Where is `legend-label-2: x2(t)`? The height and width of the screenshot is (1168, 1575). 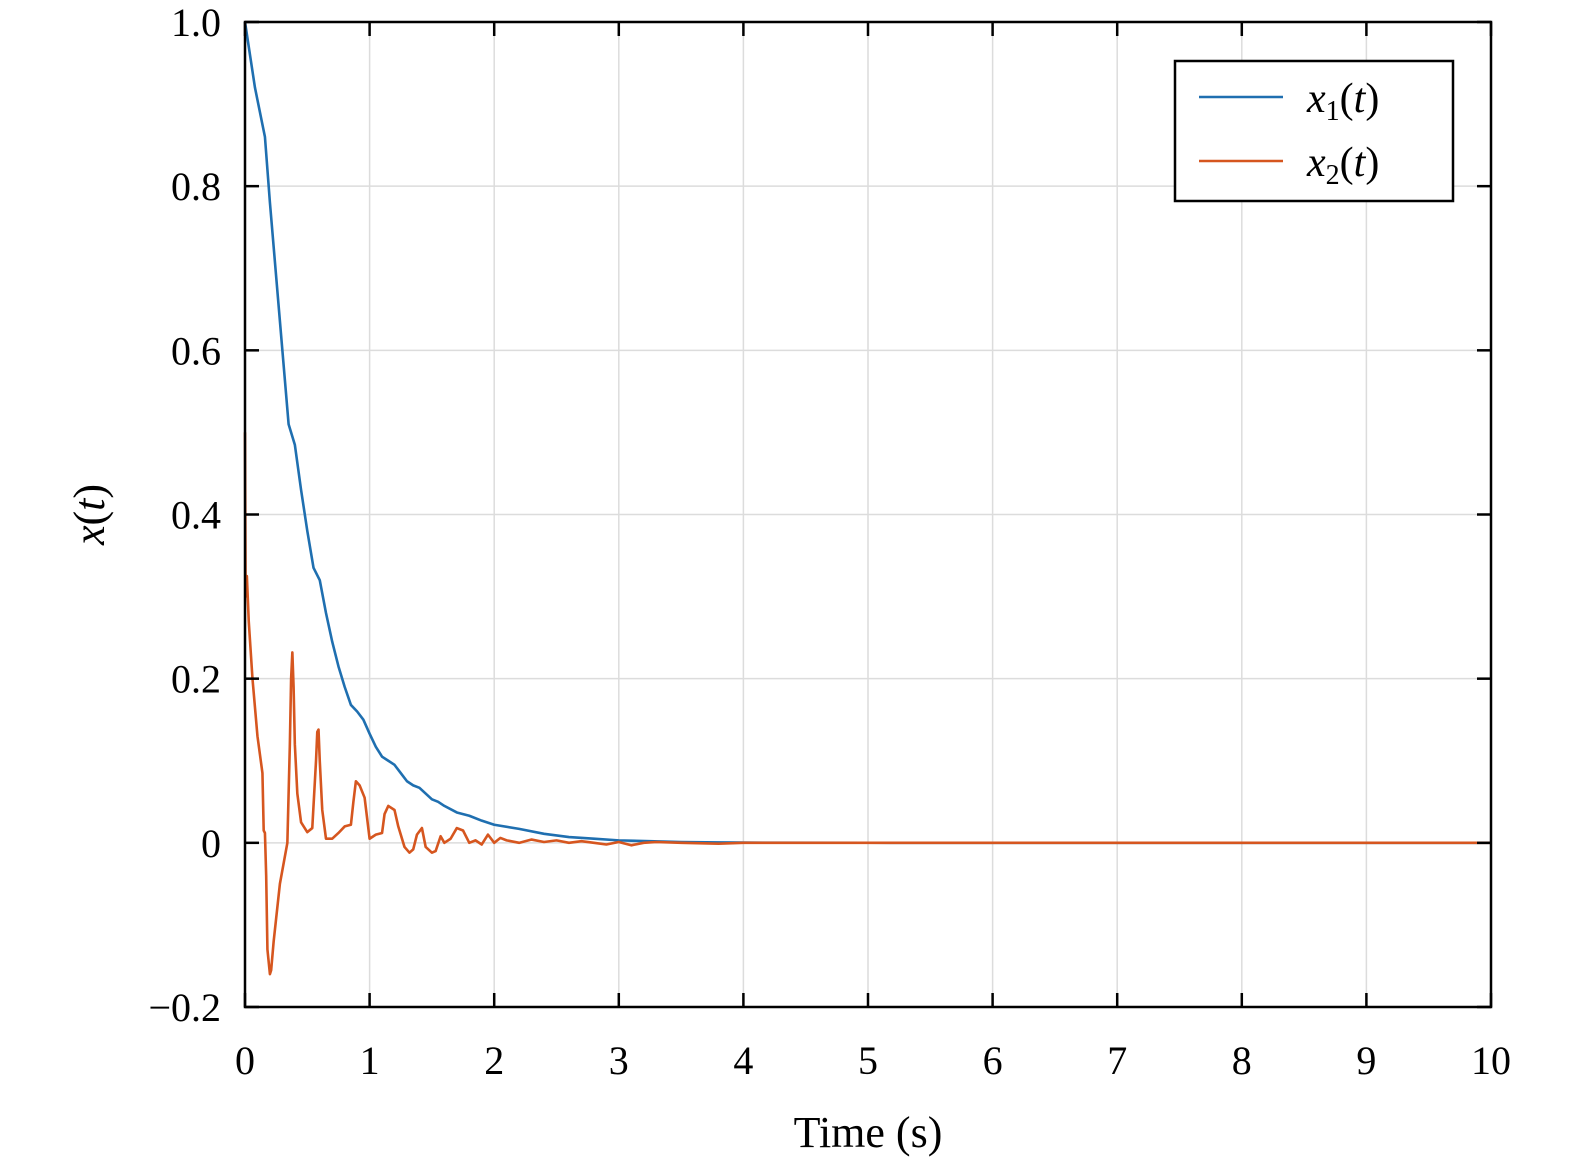 legend-label-2: x2(t) is located at coordinates (1342, 165).